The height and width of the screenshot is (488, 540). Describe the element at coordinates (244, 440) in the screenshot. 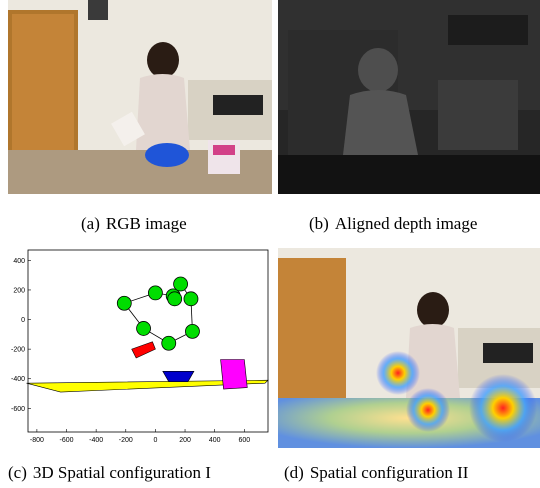

I see `x-tick-label: 600` at that location.